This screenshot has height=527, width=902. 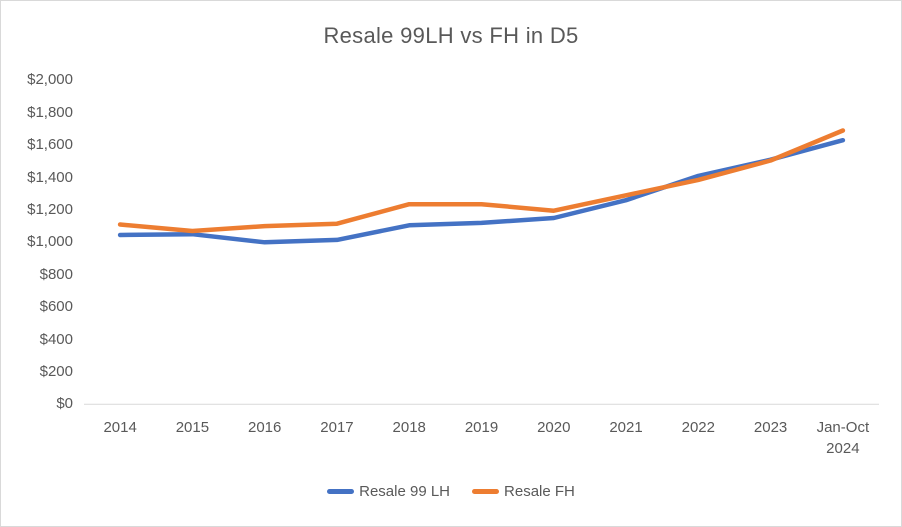 I want to click on legend-line-swatch-blue, so click(x=341, y=491).